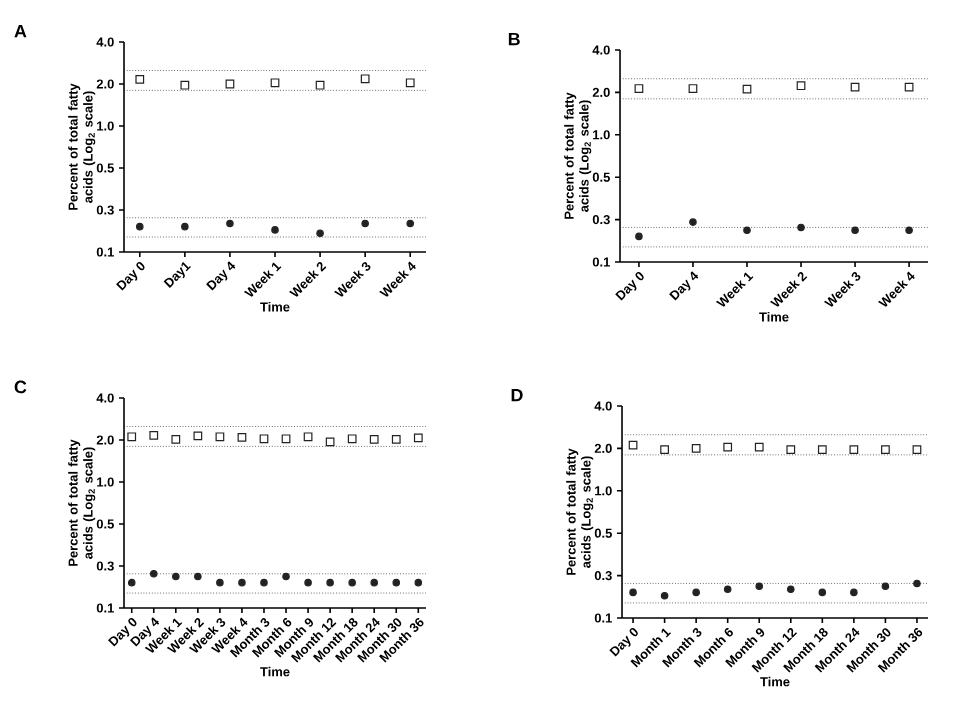 The height and width of the screenshot is (714, 964). Describe the element at coordinates (20, 387) in the screenshot. I see `chart-title: C` at that location.